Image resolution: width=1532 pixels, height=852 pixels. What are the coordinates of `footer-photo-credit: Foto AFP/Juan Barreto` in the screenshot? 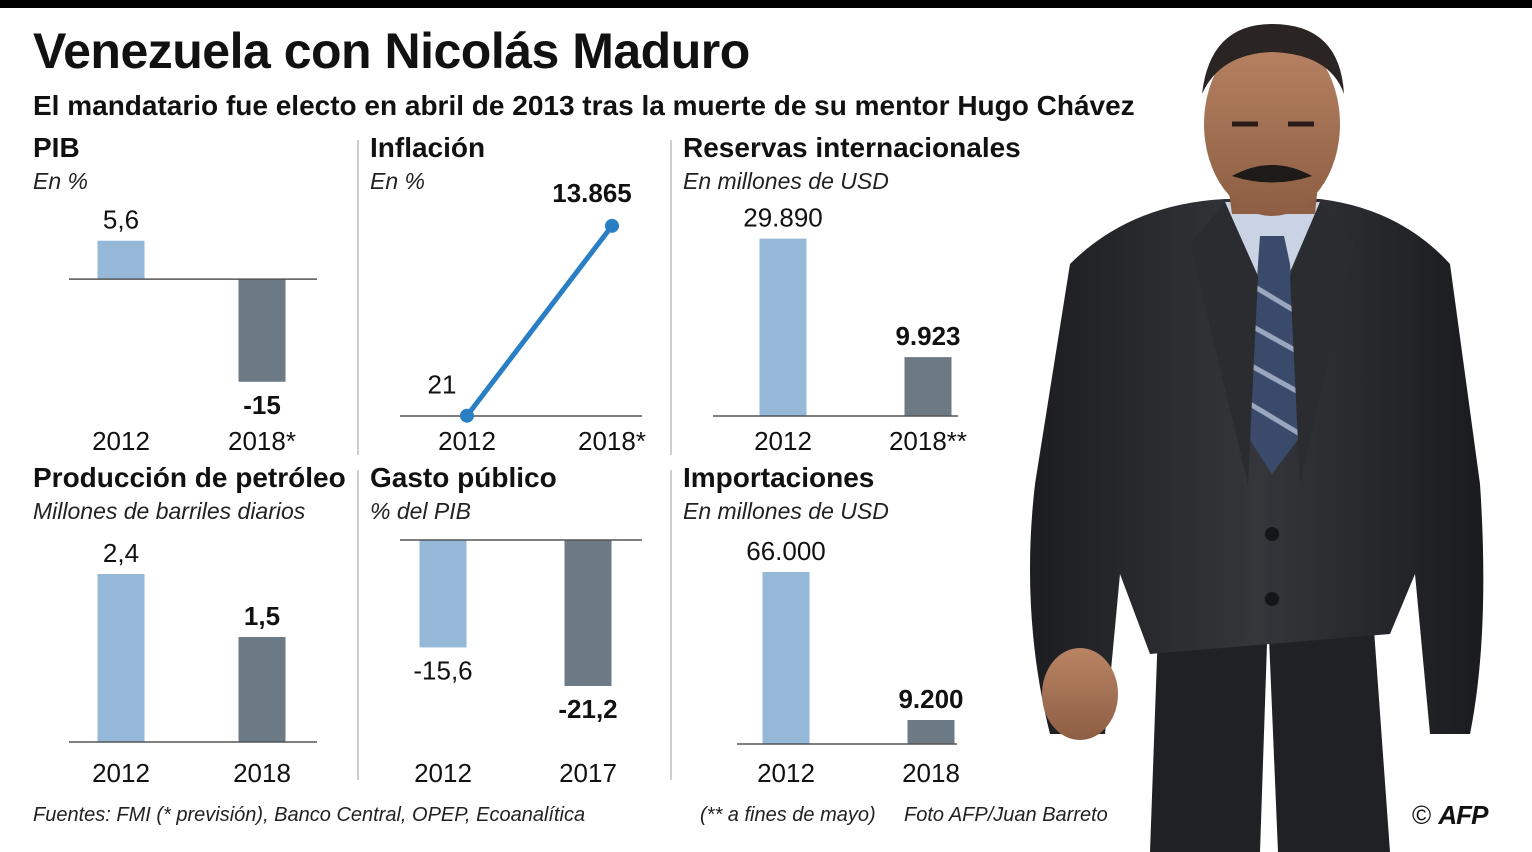 It's located at (1006, 815).